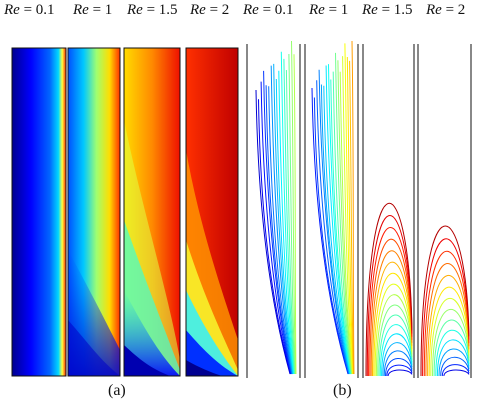 The image size is (480, 407). I want to click on re-label-b-2: Re = 1, so click(329, 10).